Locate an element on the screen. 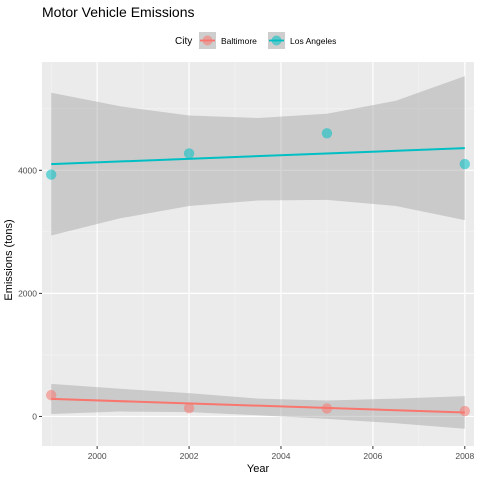 This screenshot has height=480, width=480. legend-label-0: Baltimore is located at coordinates (239, 41).